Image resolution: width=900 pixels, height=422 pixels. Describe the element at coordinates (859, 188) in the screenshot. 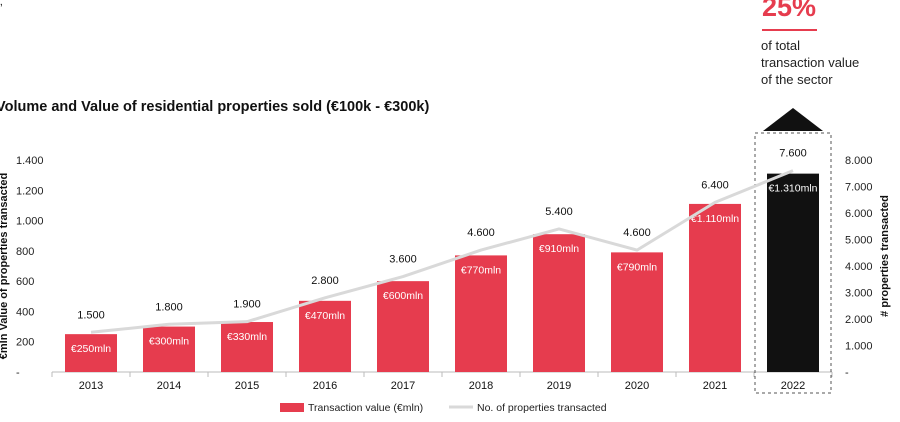

I see `right-tick-label: 7.000` at that location.